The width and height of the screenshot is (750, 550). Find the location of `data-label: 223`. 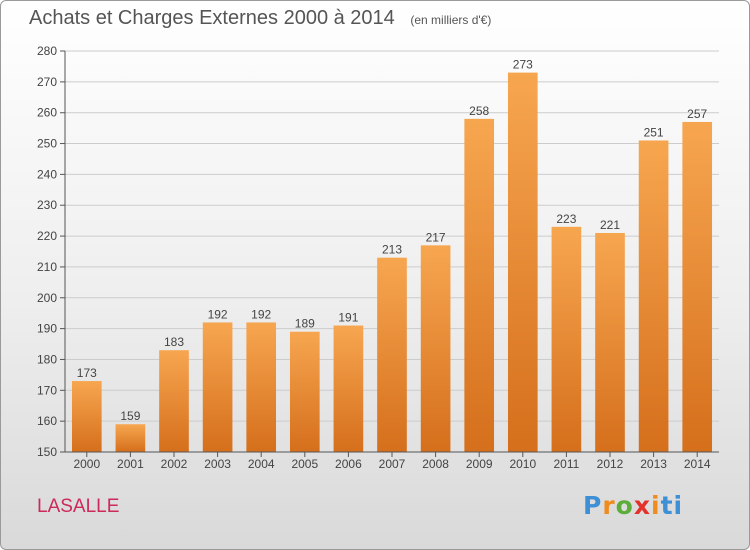

data-label: 223 is located at coordinates (566, 219).